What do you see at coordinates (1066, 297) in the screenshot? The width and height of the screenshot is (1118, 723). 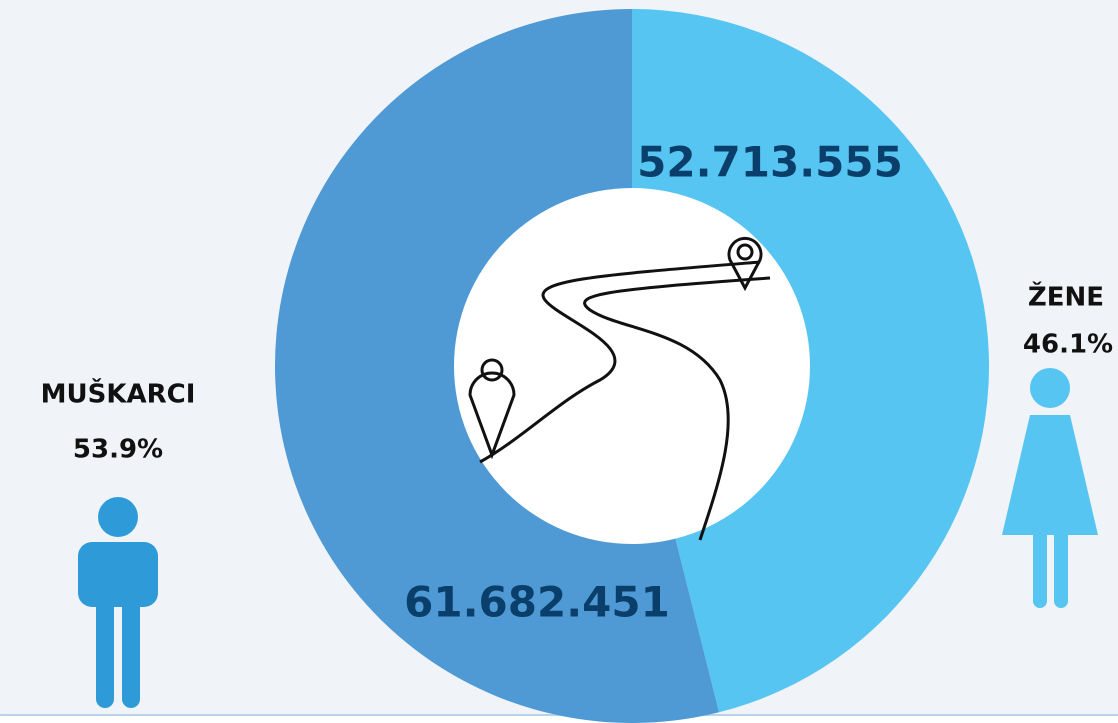 I see `legend-label: ŽENE` at bounding box center [1066, 297].